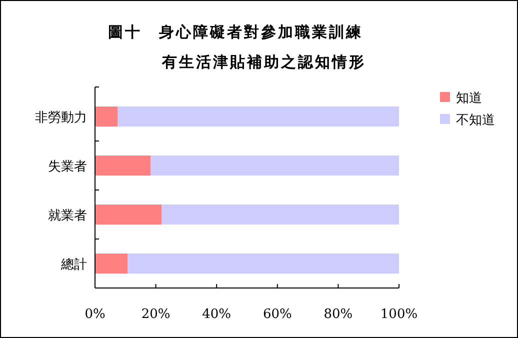  I want to click on chart-subtitle: 有生活津貼補助之認知情形, so click(263, 62).